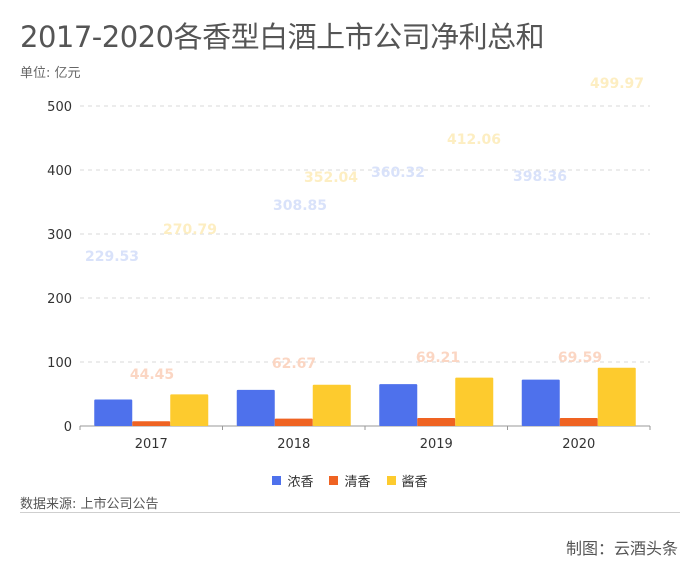  Describe the element at coordinates (580, 358) in the screenshot. I see `data-label-清香-2020: 69.59` at that location.